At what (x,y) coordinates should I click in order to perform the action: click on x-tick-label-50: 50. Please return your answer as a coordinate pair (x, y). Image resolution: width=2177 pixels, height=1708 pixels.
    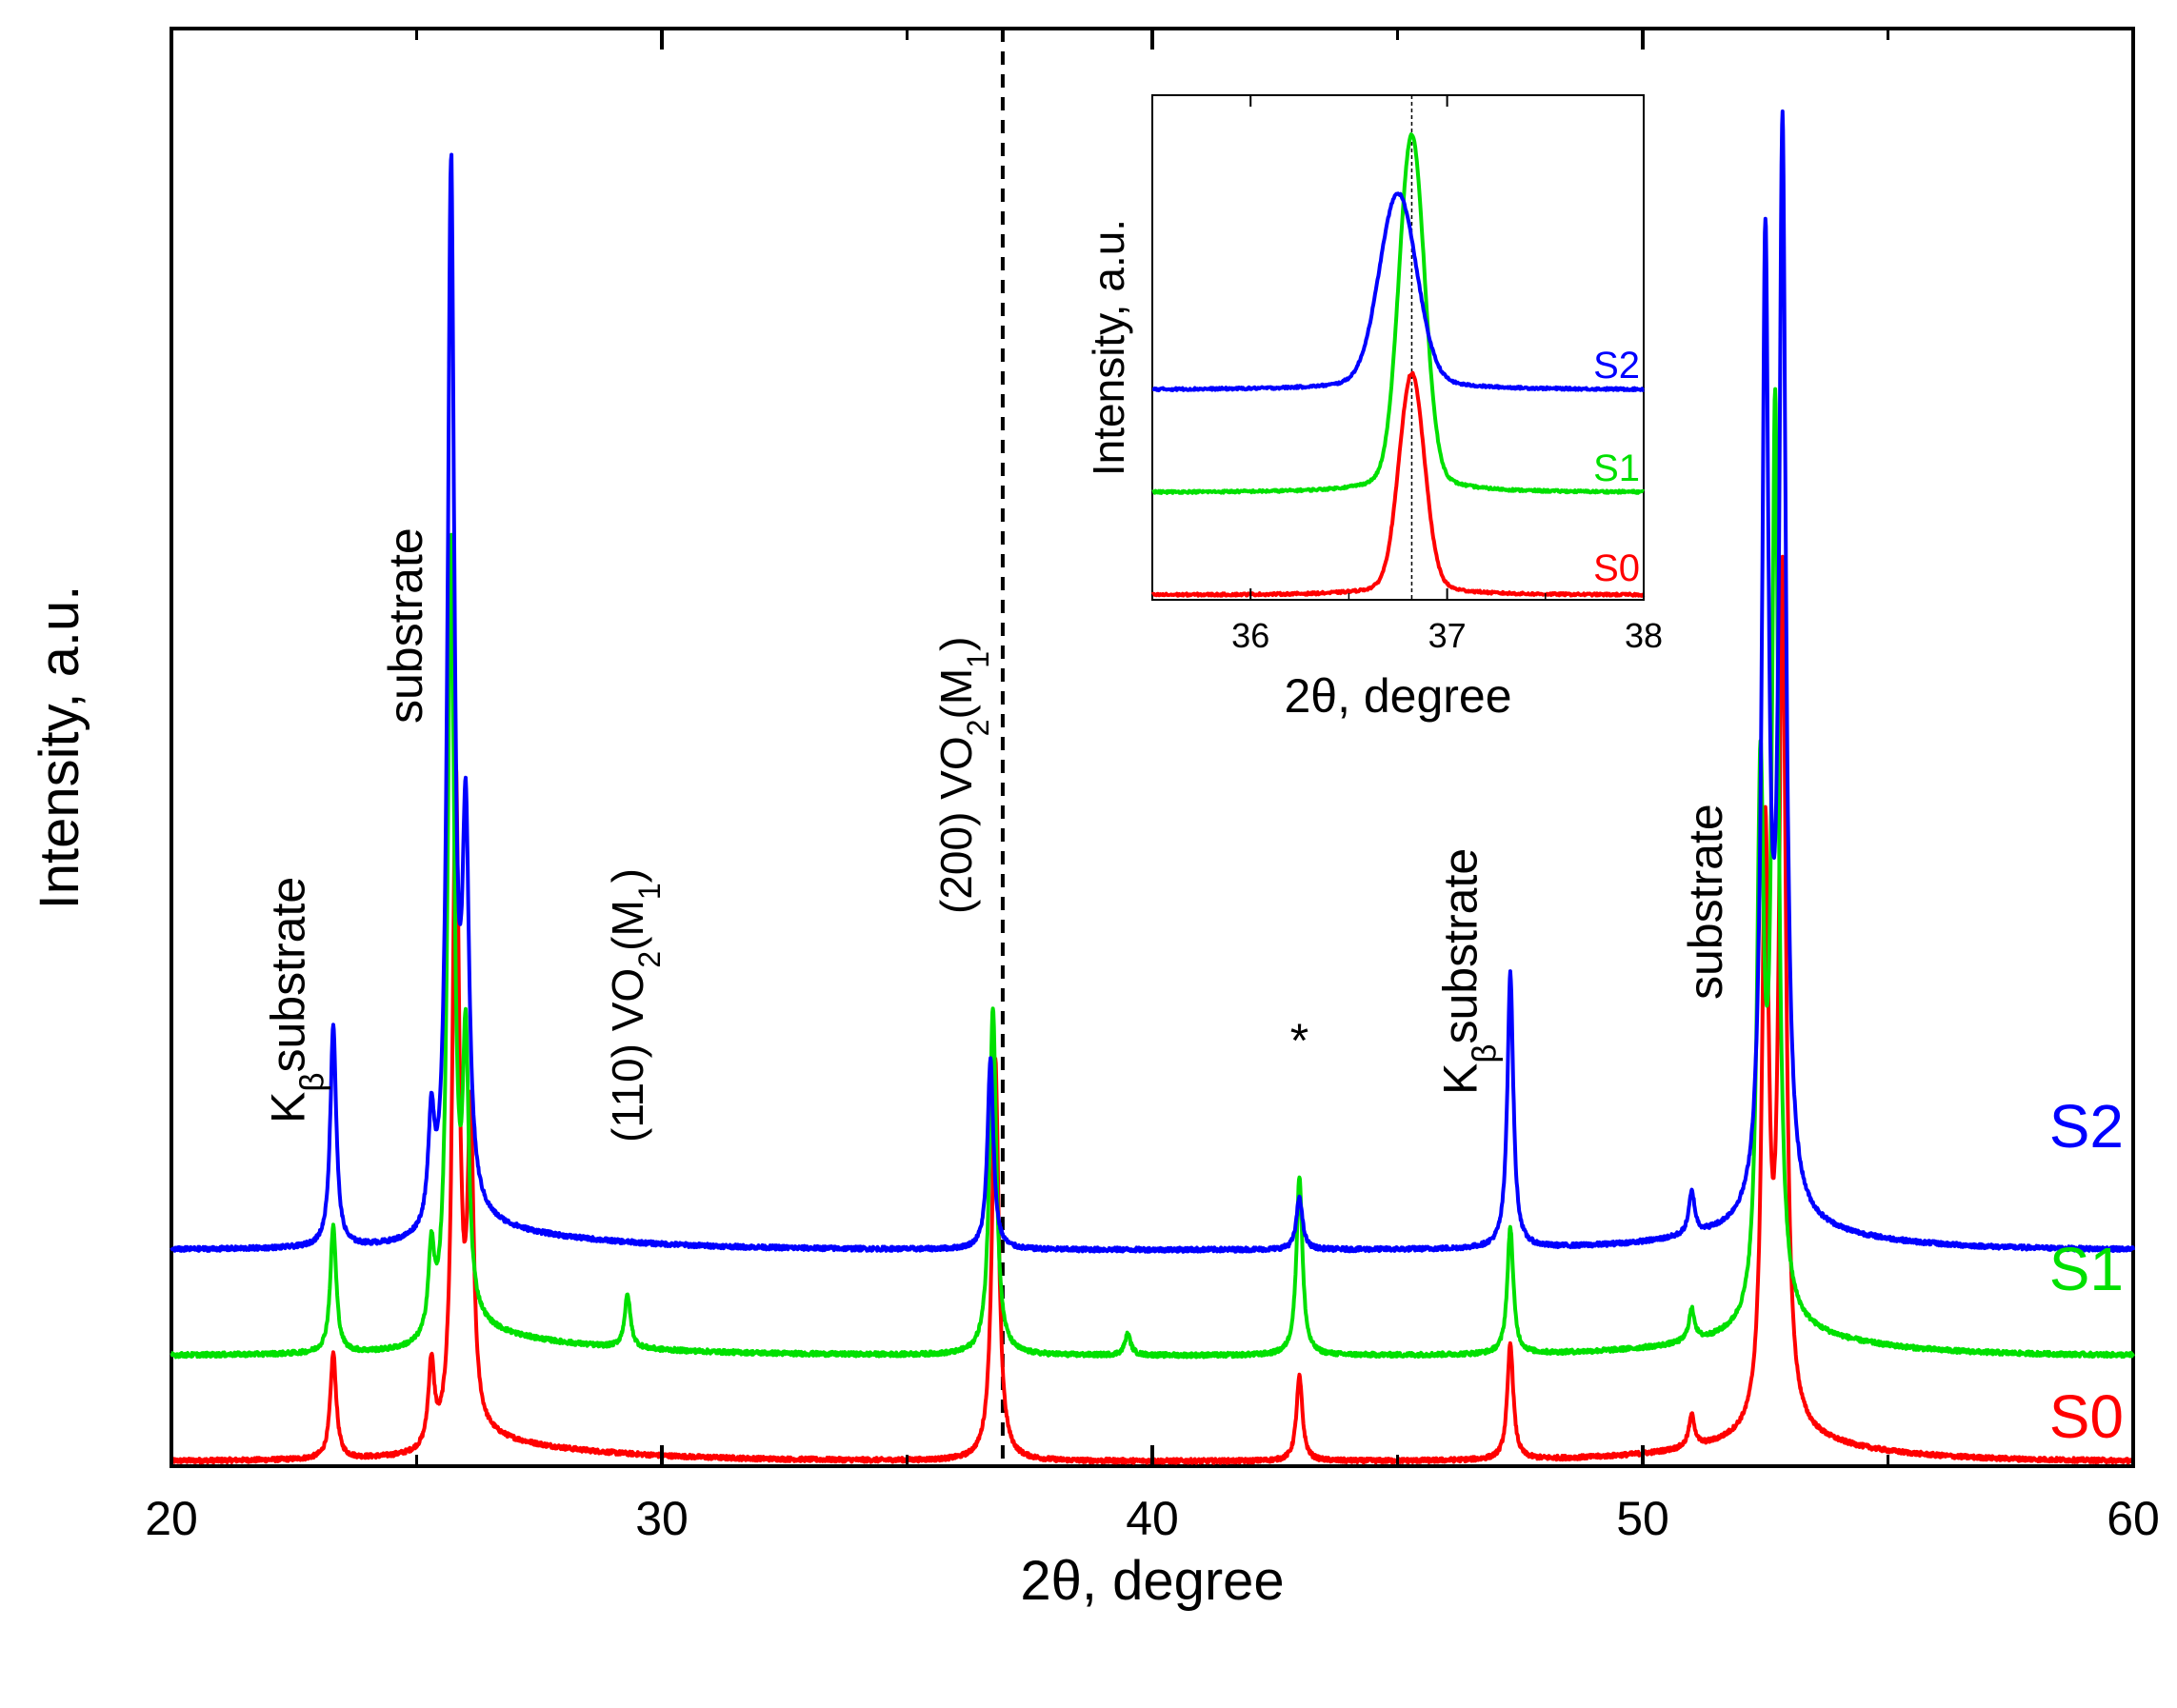
    Looking at the image, I should click on (1642, 1518).